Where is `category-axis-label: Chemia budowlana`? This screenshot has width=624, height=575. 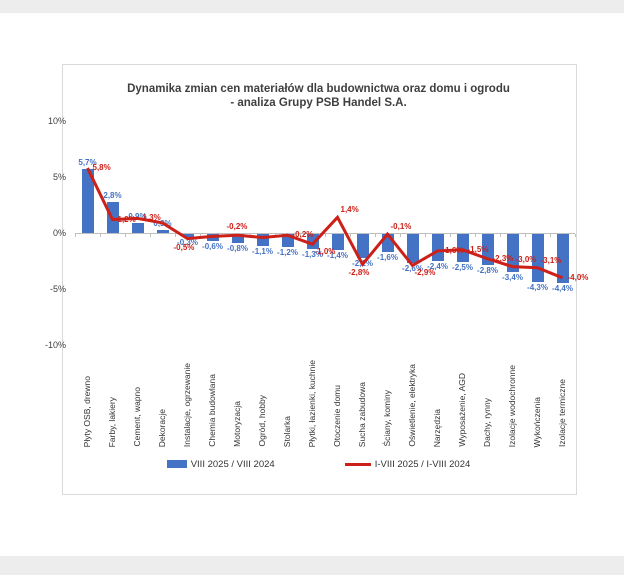 category-axis-label: Chemia budowlana is located at coordinates (212, 410).